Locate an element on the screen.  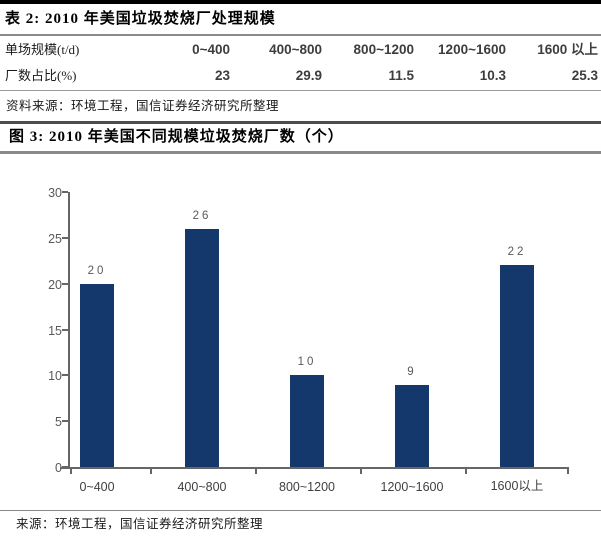
section-divider-rule is located at coordinates (300, 122).